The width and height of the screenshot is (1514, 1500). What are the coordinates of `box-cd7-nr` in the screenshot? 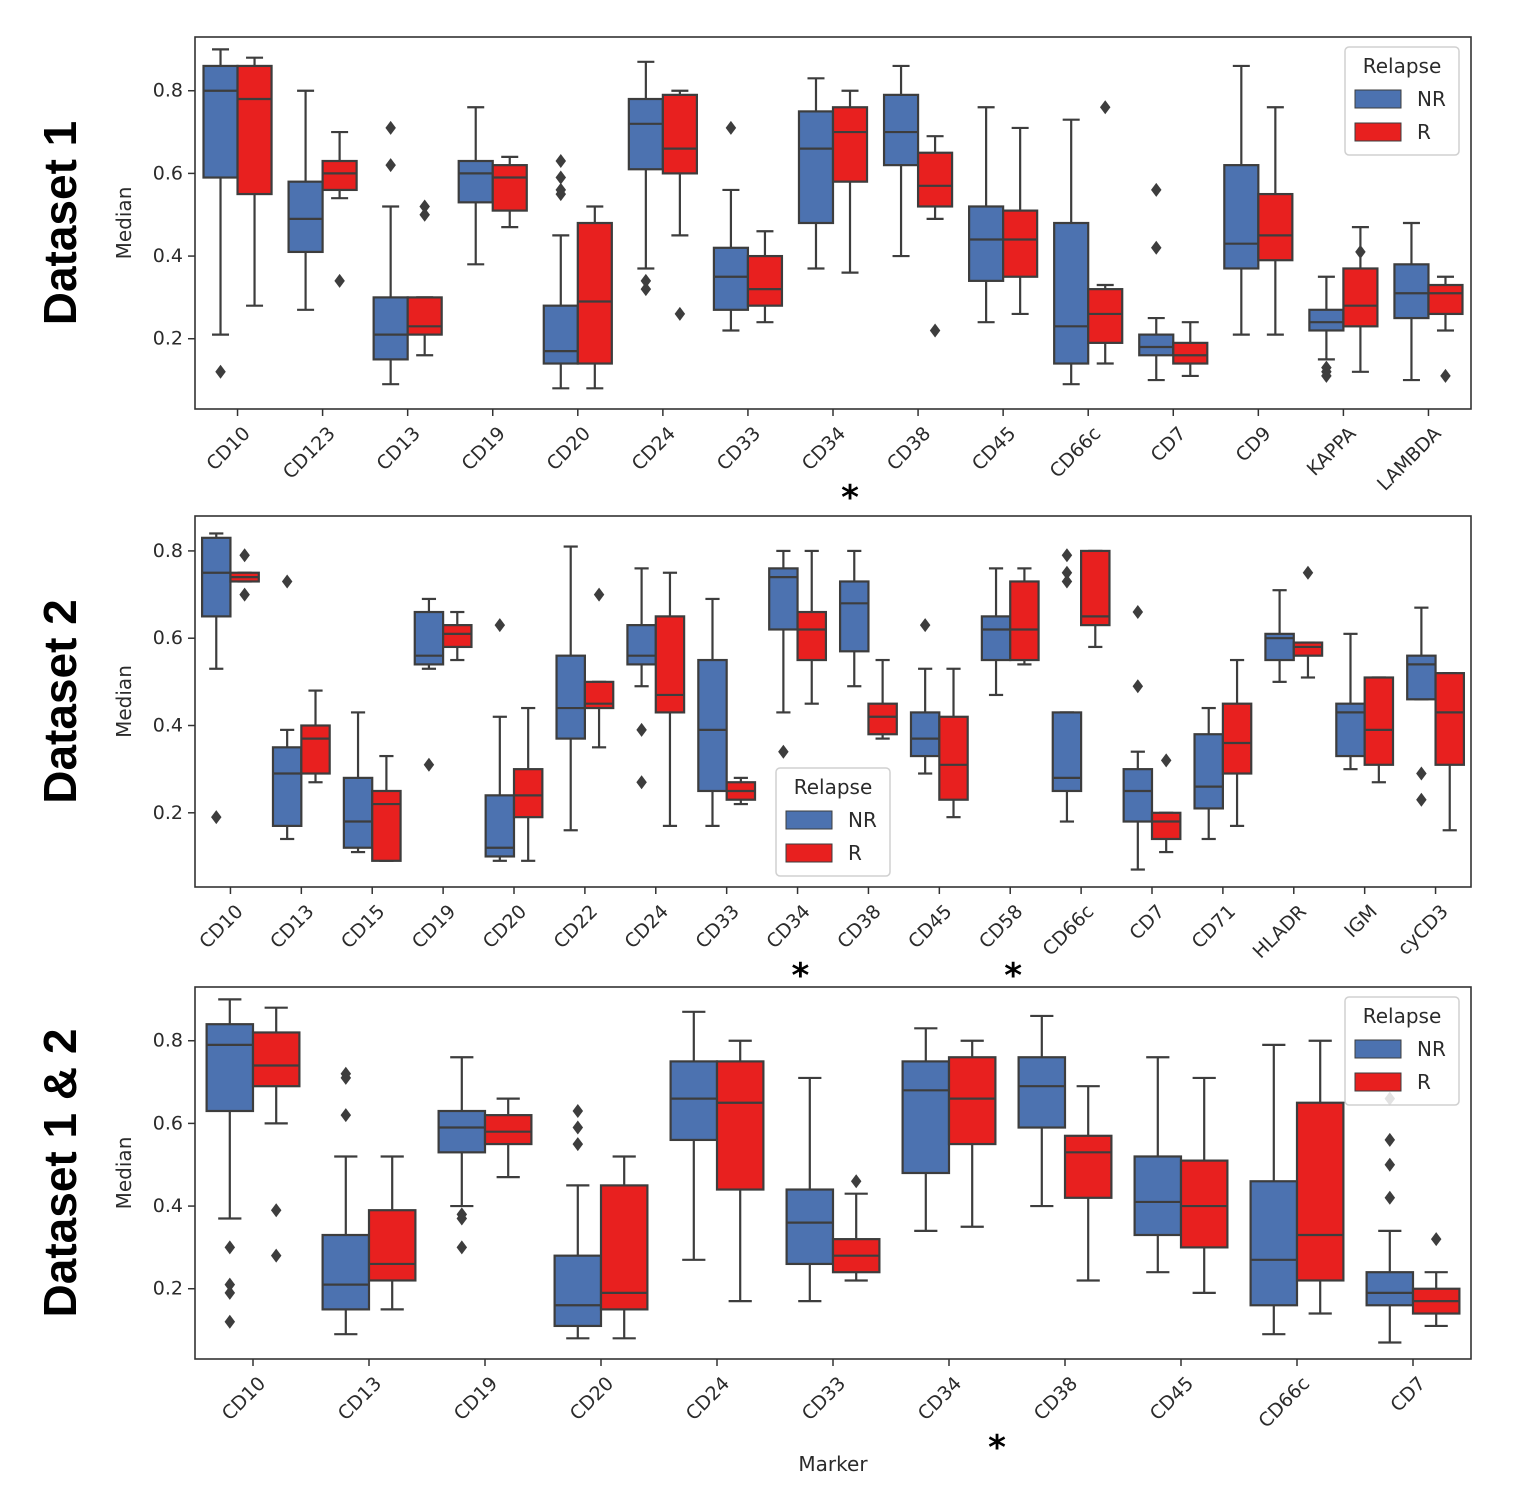 It's located at (1156, 282).